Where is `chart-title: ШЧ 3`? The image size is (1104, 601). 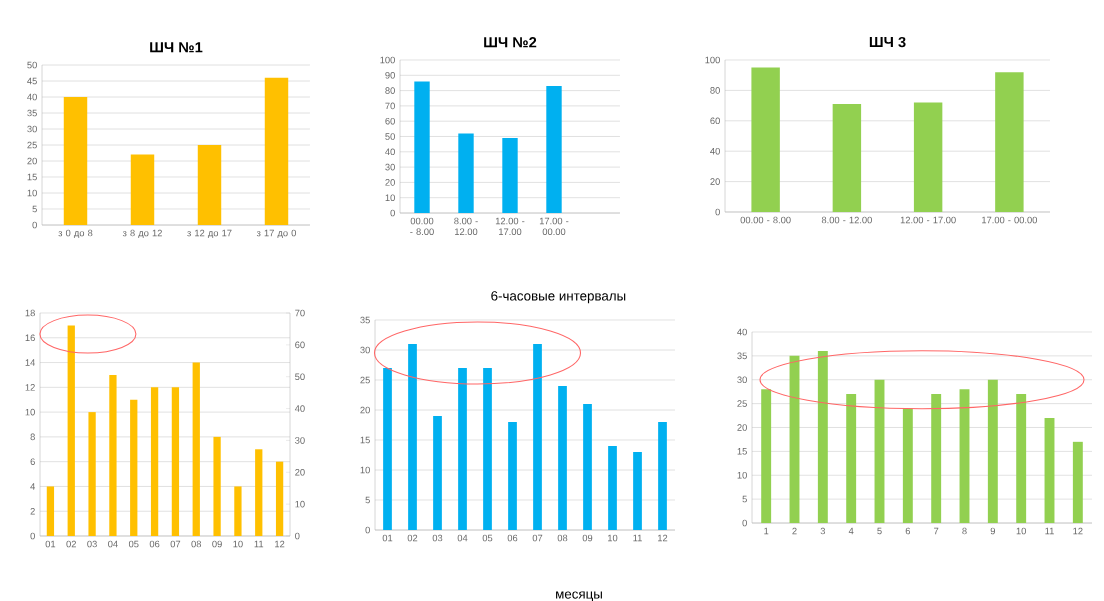
chart-title: ШЧ 3 is located at coordinates (887, 42).